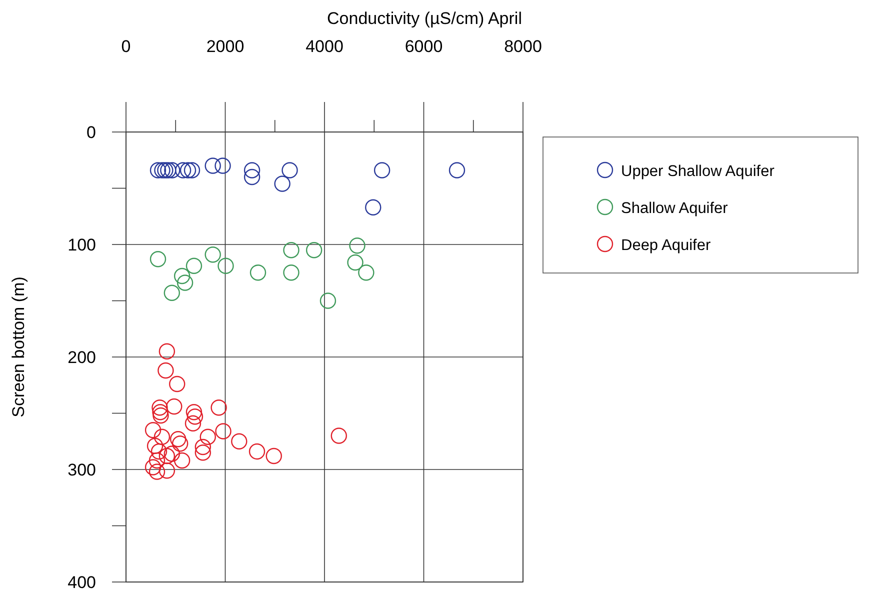  Describe the element at coordinates (82, 582) in the screenshot. I see `y-tick-label: 400` at that location.